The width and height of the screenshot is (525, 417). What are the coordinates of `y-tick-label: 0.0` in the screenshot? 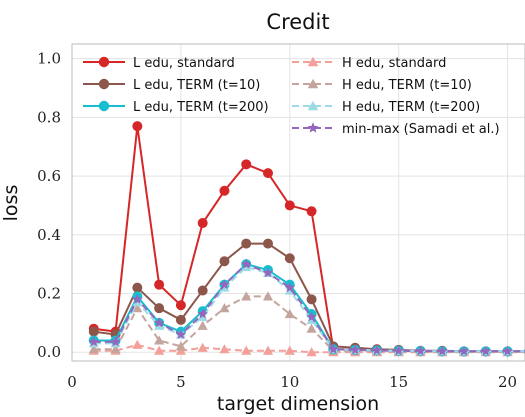 It's located at (49, 352).